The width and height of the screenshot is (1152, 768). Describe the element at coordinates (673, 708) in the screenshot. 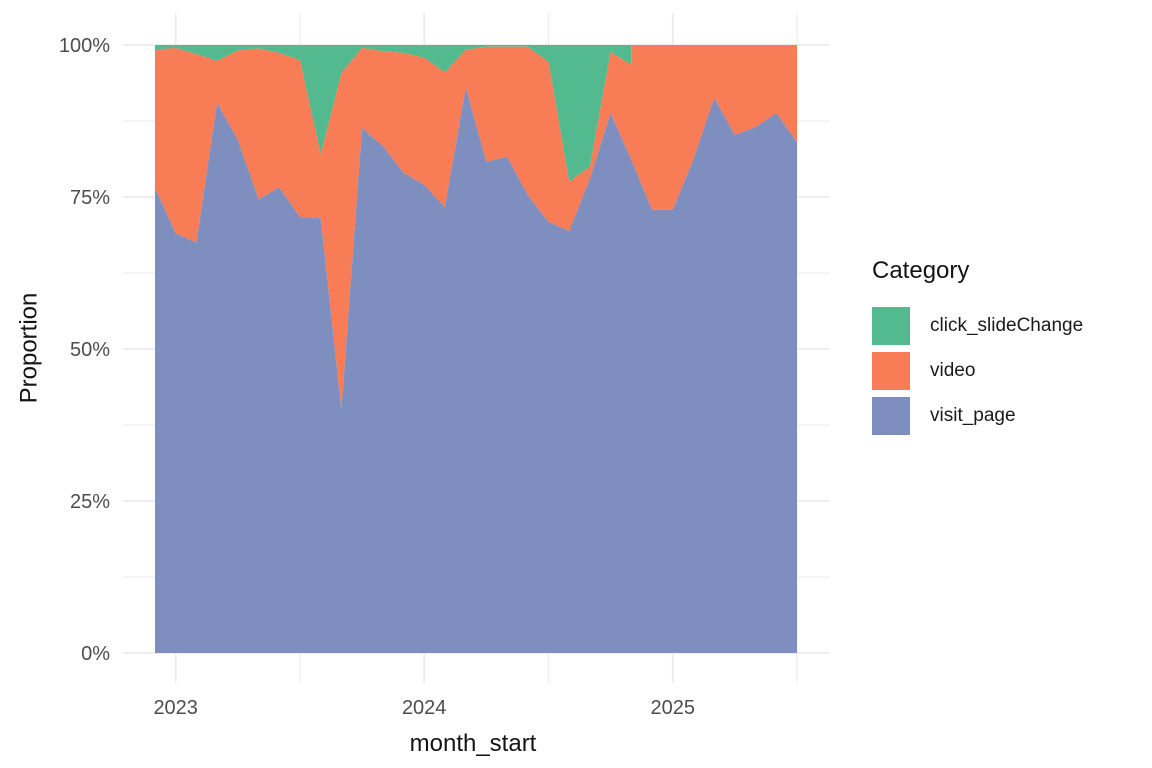

I see `x-tick-label: 2025` at that location.